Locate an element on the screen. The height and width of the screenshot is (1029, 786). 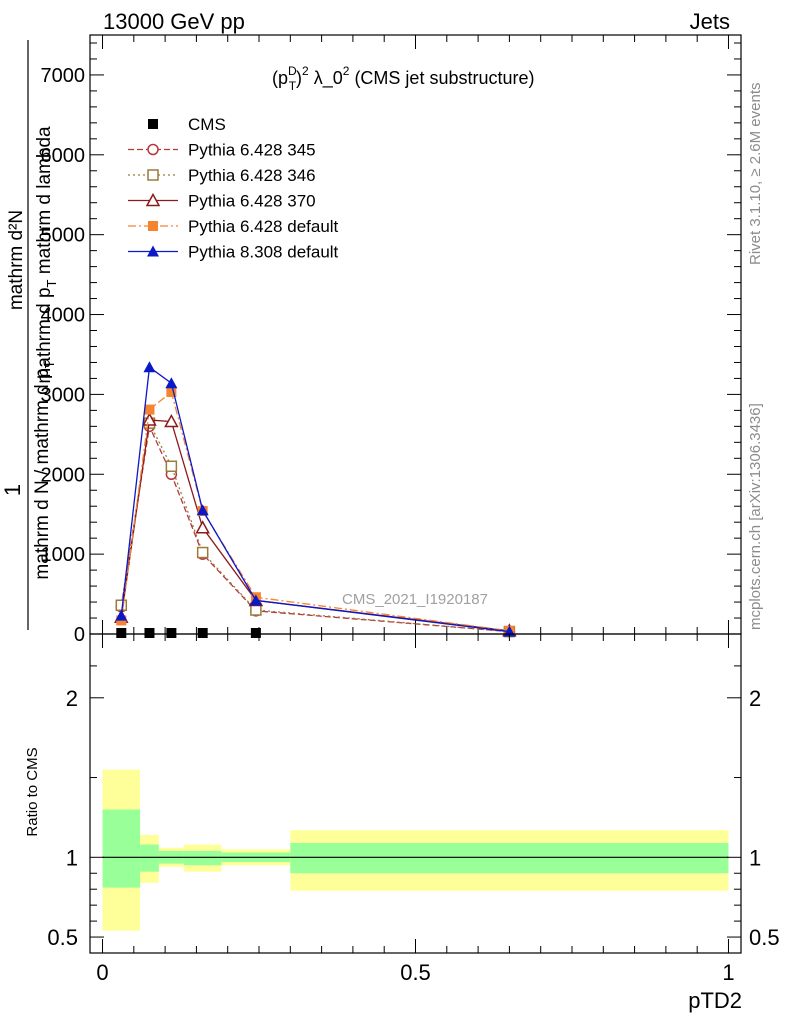
mcplots-note: mcplots.cern.ch [arXiv:1306.3436] is located at coordinates (755, 516).